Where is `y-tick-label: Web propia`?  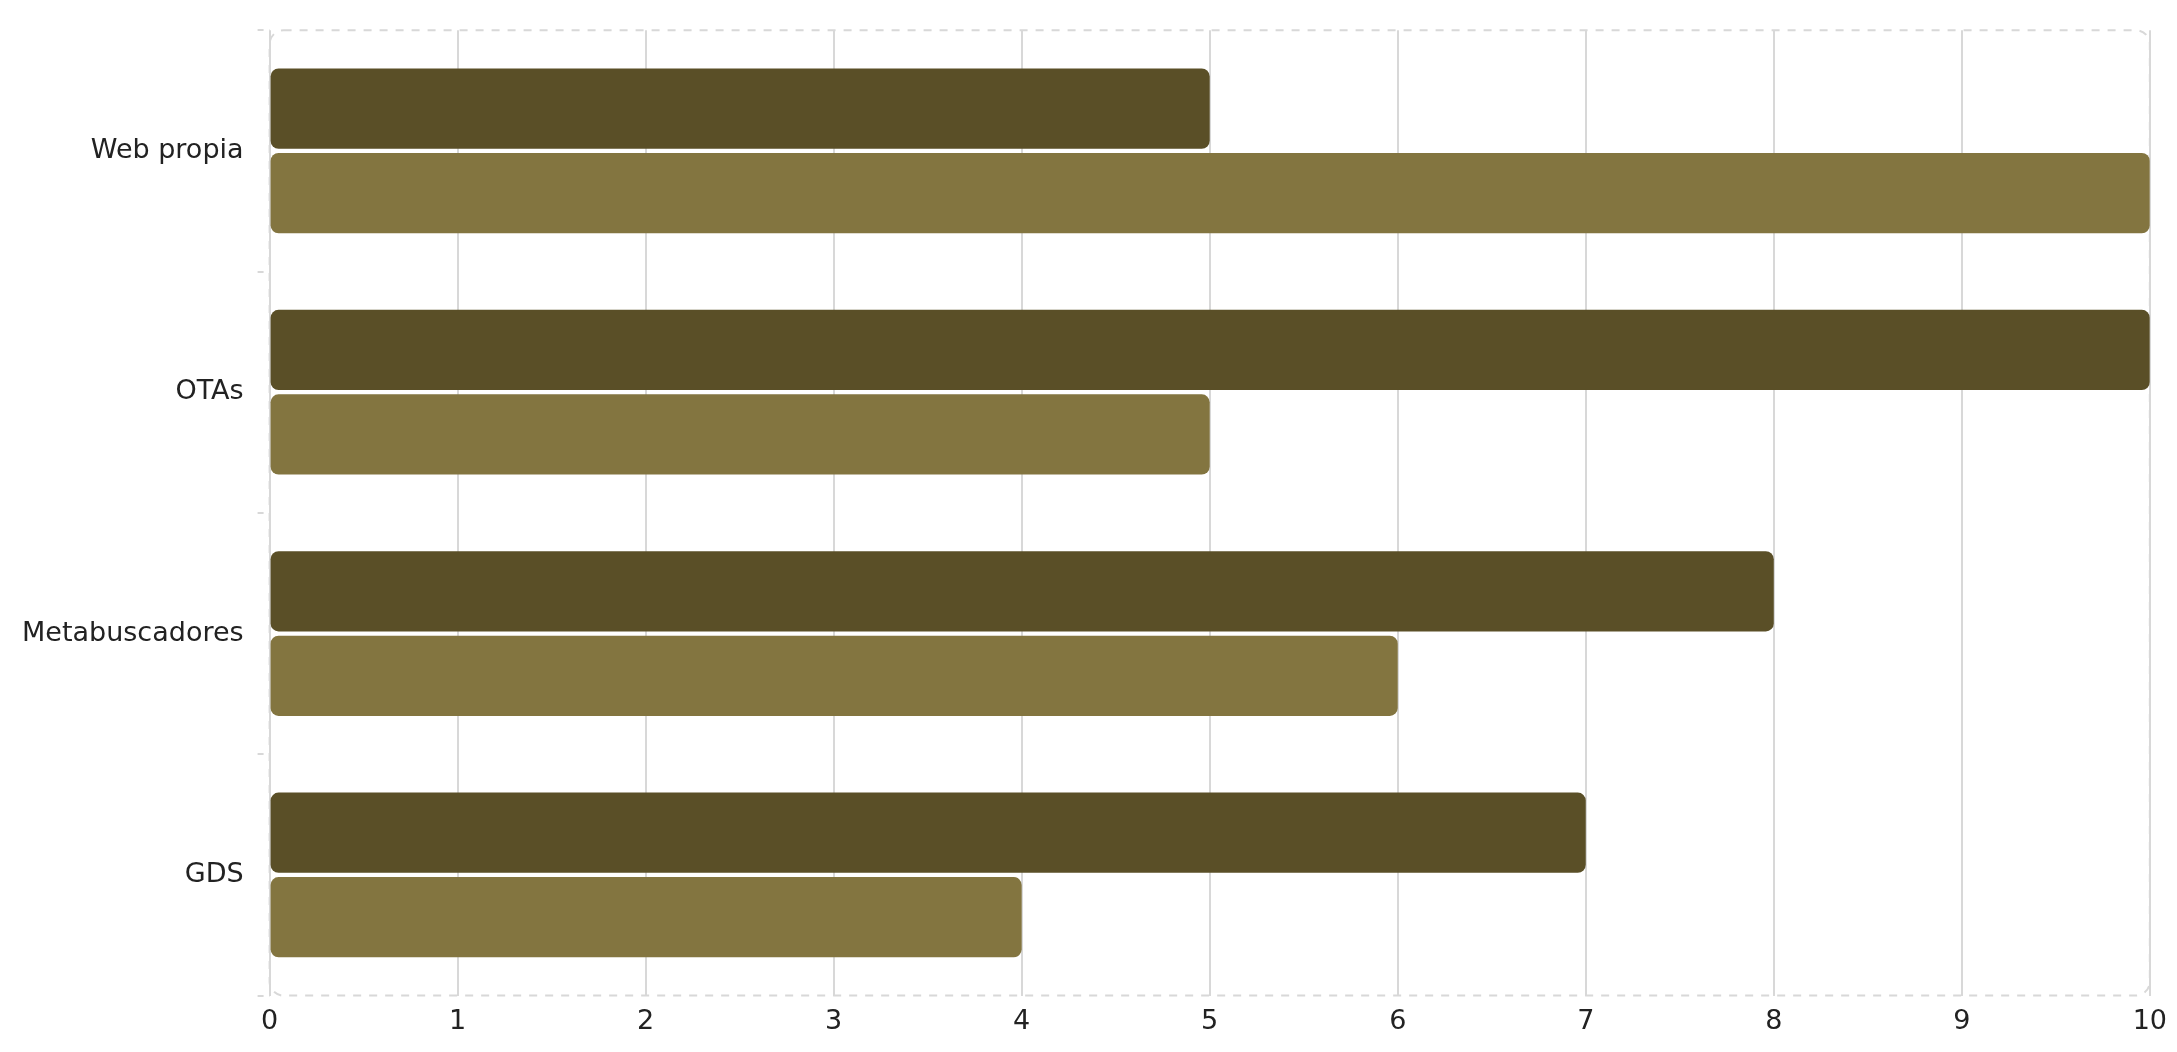
y-tick-label: Web propia is located at coordinates (167, 148).